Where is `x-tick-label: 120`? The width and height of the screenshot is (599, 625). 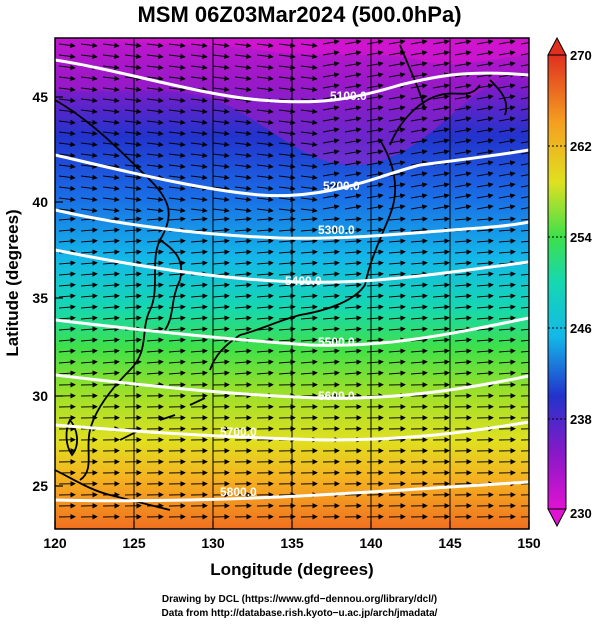
x-tick-label: 120 is located at coordinates (55, 543).